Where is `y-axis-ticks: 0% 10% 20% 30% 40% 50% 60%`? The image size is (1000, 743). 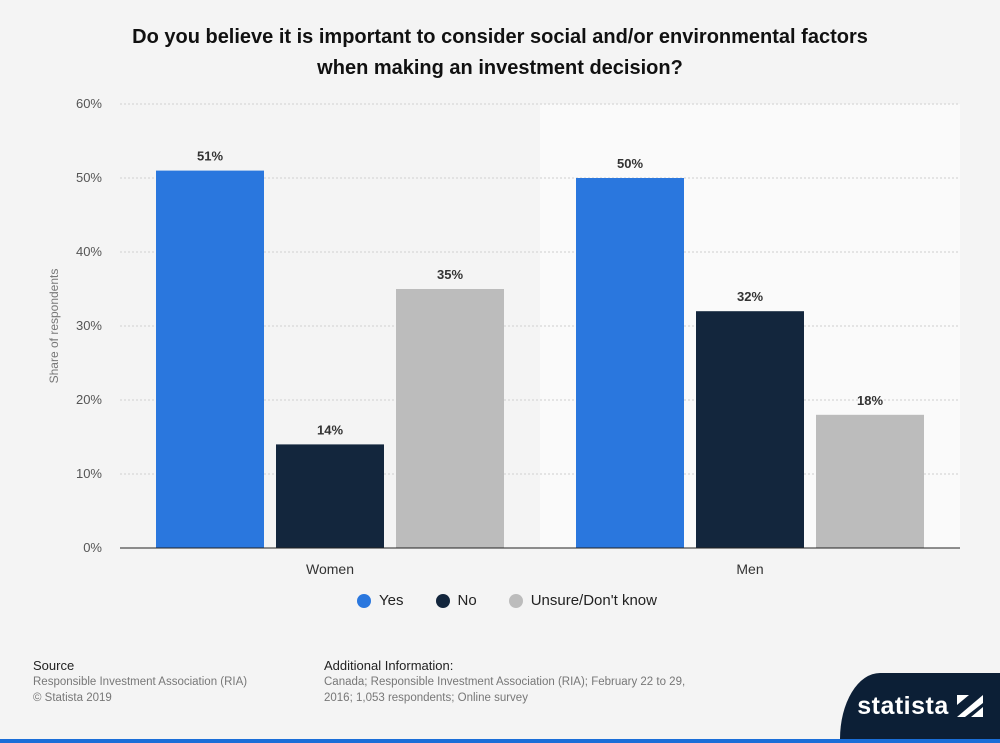
y-axis-ticks: 0% 10% 20% 30% 40% 50% 60% is located at coordinates (89, 325).